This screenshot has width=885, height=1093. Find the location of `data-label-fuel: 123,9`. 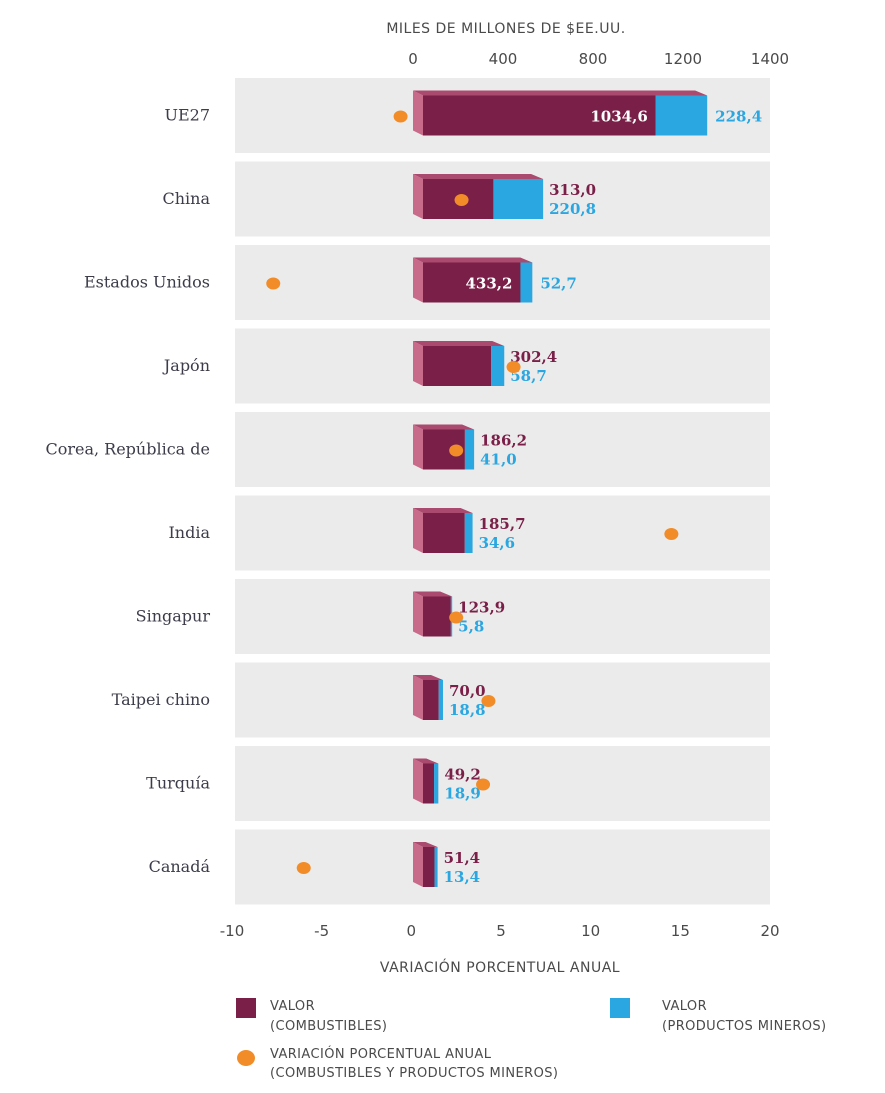

data-label-fuel: 123,9 is located at coordinates (481, 608).